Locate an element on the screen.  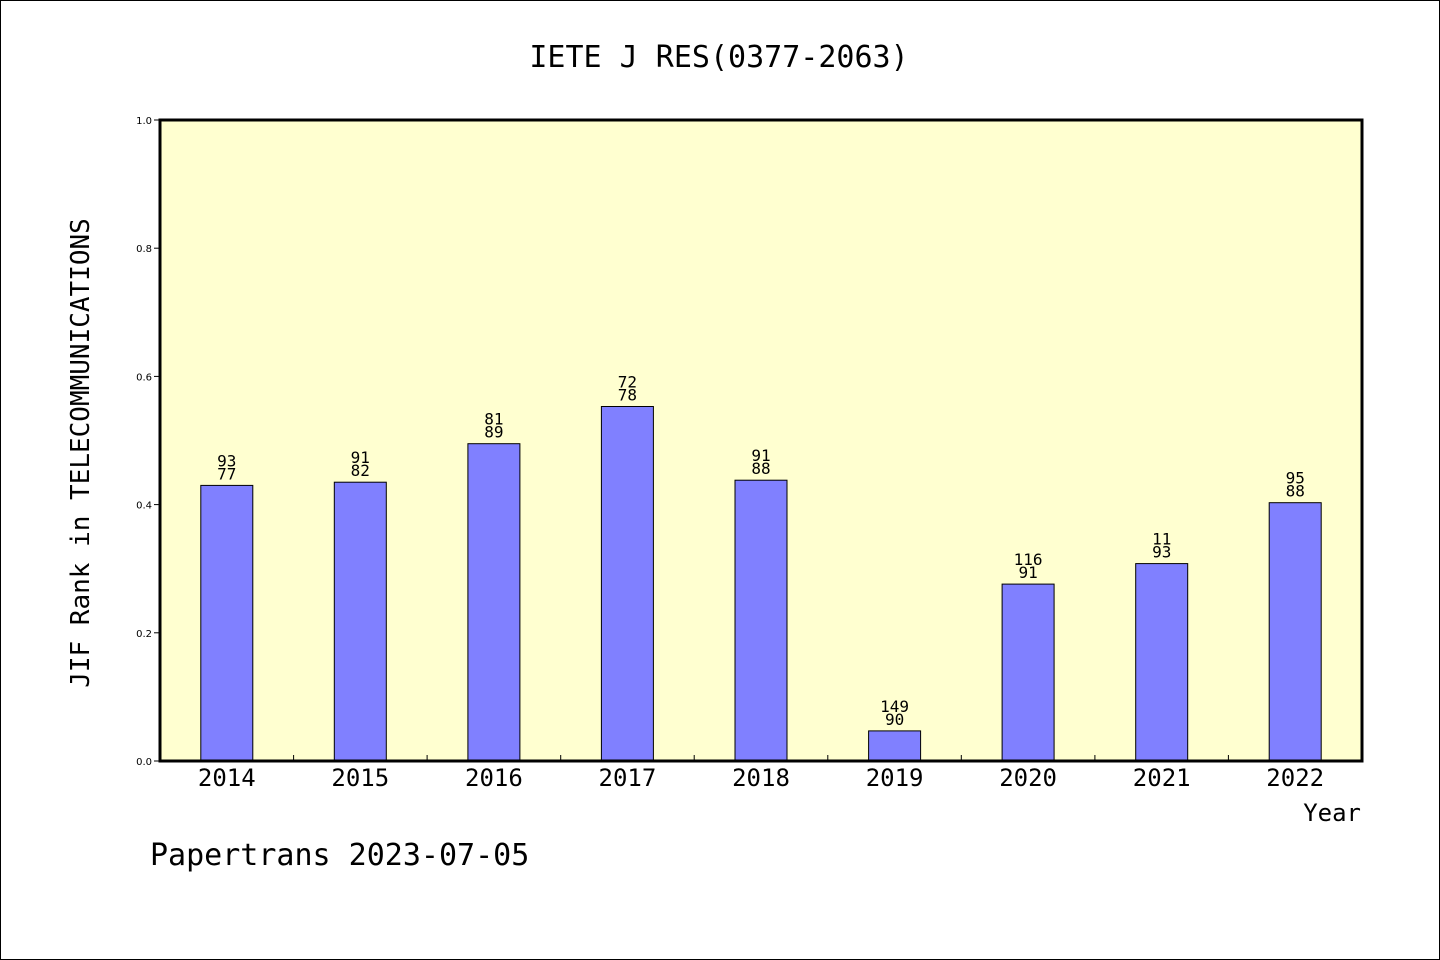
data-label-top-2014: 93 is located at coordinates (226, 460).